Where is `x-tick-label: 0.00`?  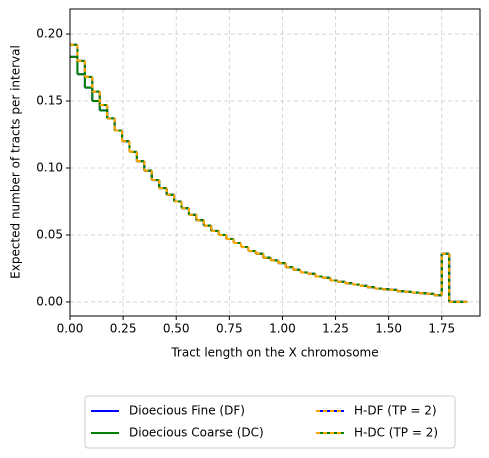
x-tick-label: 0.00 is located at coordinates (70, 329).